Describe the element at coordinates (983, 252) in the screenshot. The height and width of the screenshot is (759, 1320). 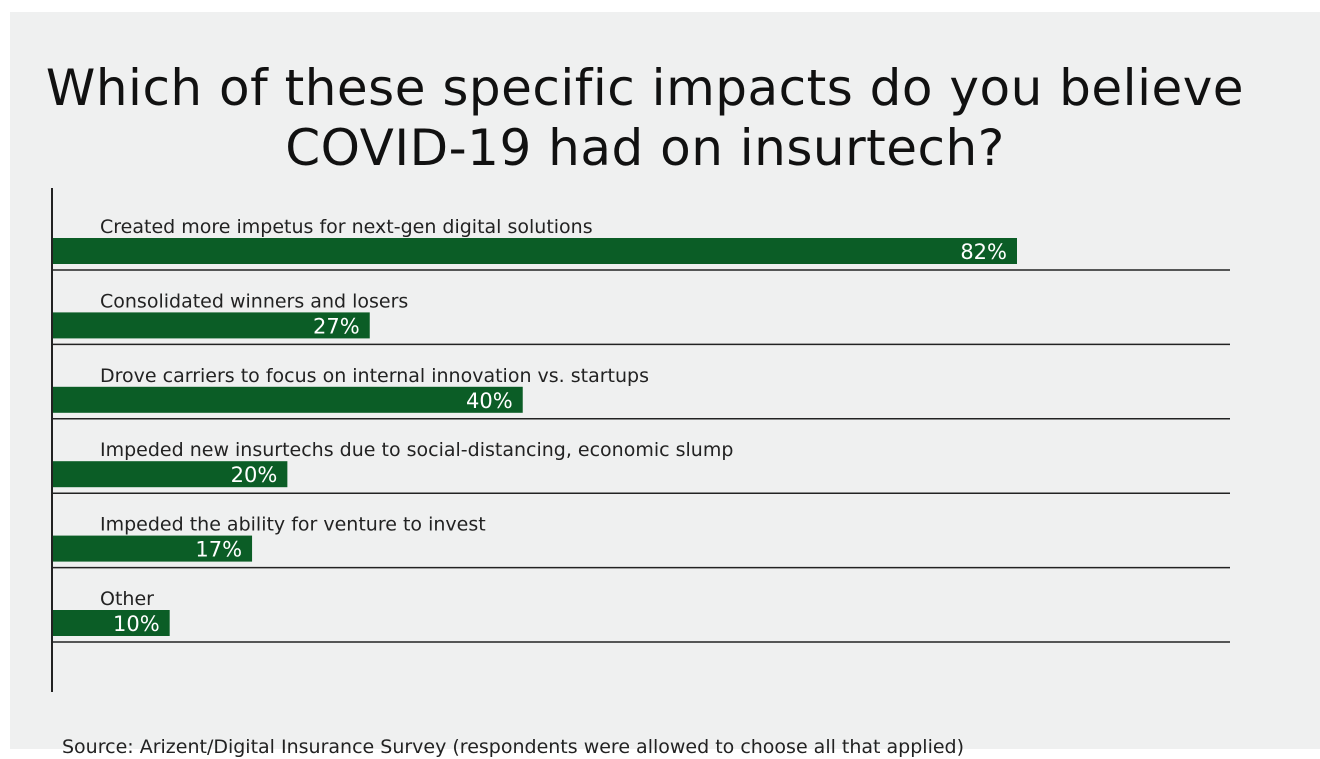
I see `value-label: 82%` at that location.